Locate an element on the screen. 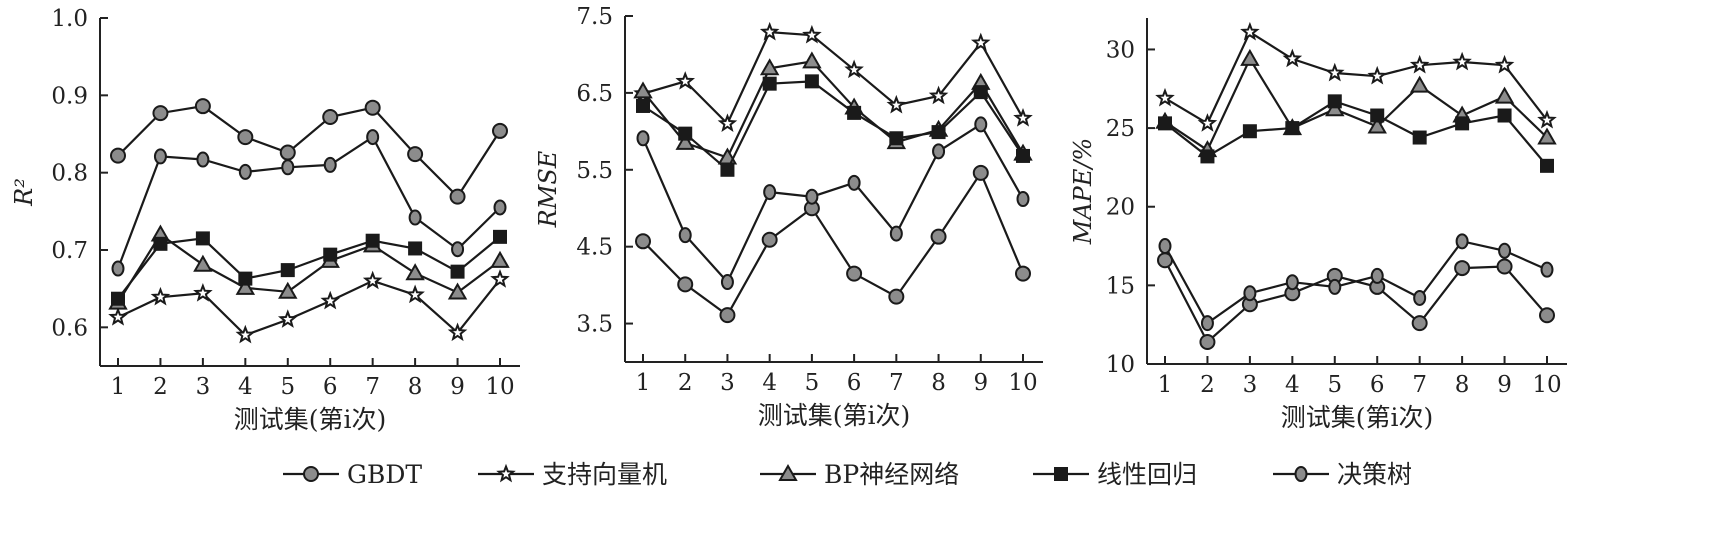 The height and width of the screenshot is (541, 1720). y-tick-label: 30 is located at coordinates (1120, 50).